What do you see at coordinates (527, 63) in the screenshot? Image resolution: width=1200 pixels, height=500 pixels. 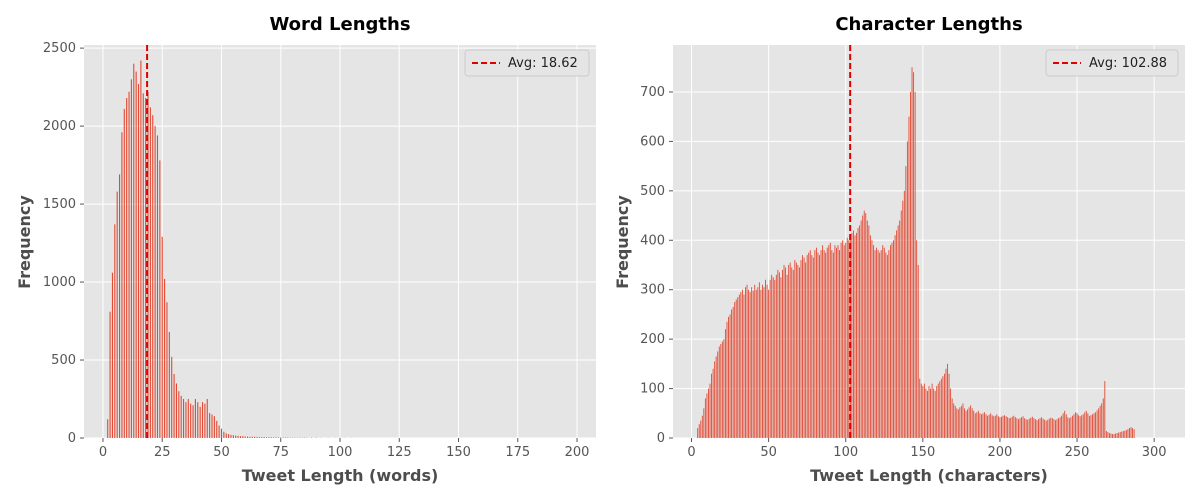 I see `word-legend-box` at bounding box center [527, 63].